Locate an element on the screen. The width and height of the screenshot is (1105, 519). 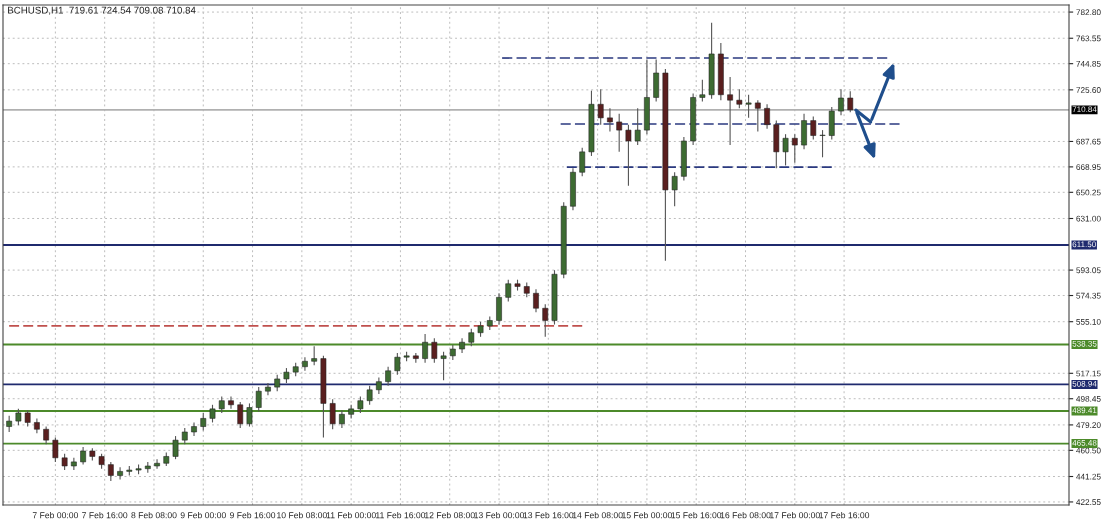
y-tick-label: 744.85 is located at coordinates (1088, 63).